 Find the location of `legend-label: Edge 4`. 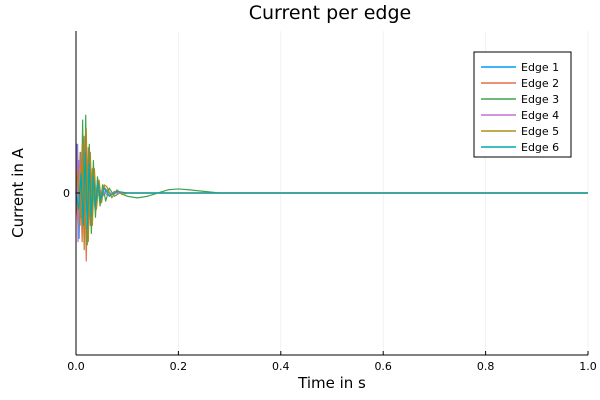

legend-label: Edge 4 is located at coordinates (540, 115).